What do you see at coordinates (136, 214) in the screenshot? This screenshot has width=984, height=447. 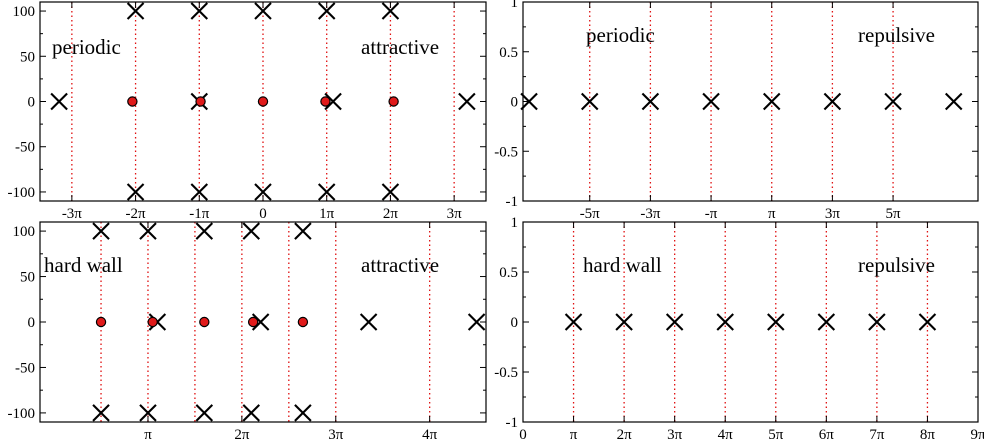 I see `x-tick-label: -2π` at bounding box center [136, 214].